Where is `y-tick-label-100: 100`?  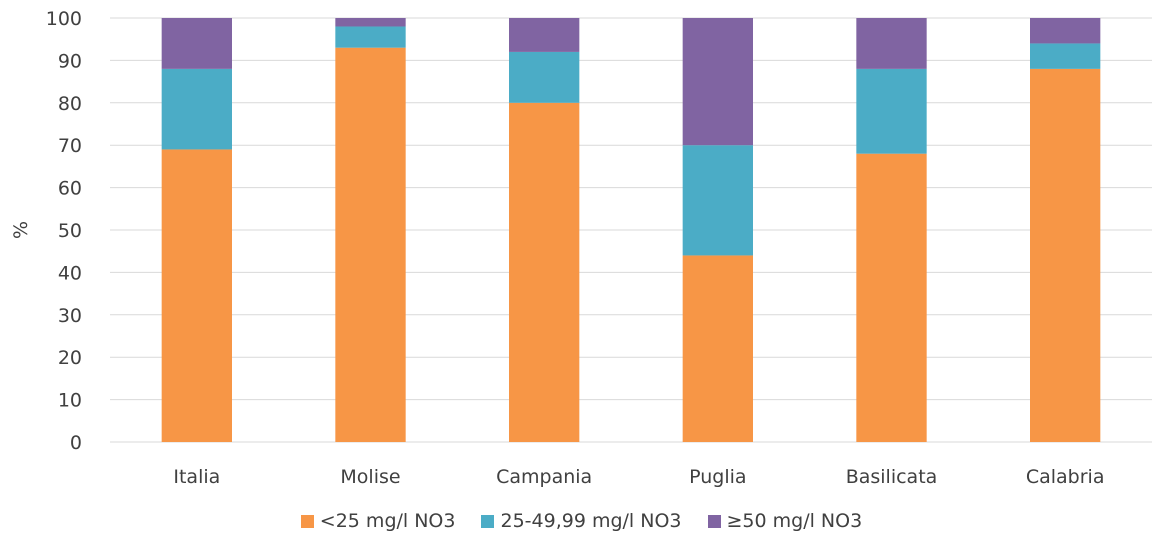
y-tick-label-100: 100 is located at coordinates (64, 19).